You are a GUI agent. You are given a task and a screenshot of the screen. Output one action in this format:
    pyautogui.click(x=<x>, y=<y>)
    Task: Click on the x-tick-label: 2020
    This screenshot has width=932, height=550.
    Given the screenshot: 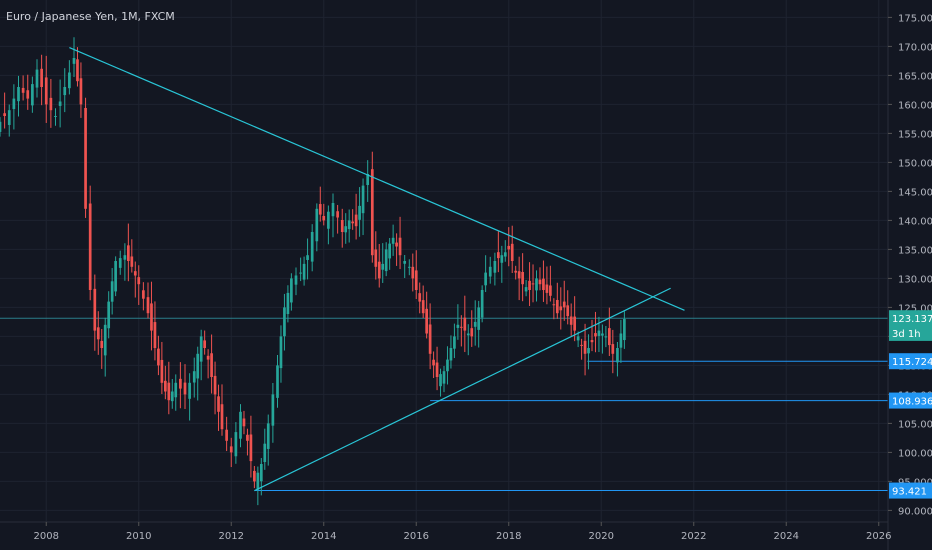 What is the action you would take?
    pyautogui.click(x=601, y=536)
    